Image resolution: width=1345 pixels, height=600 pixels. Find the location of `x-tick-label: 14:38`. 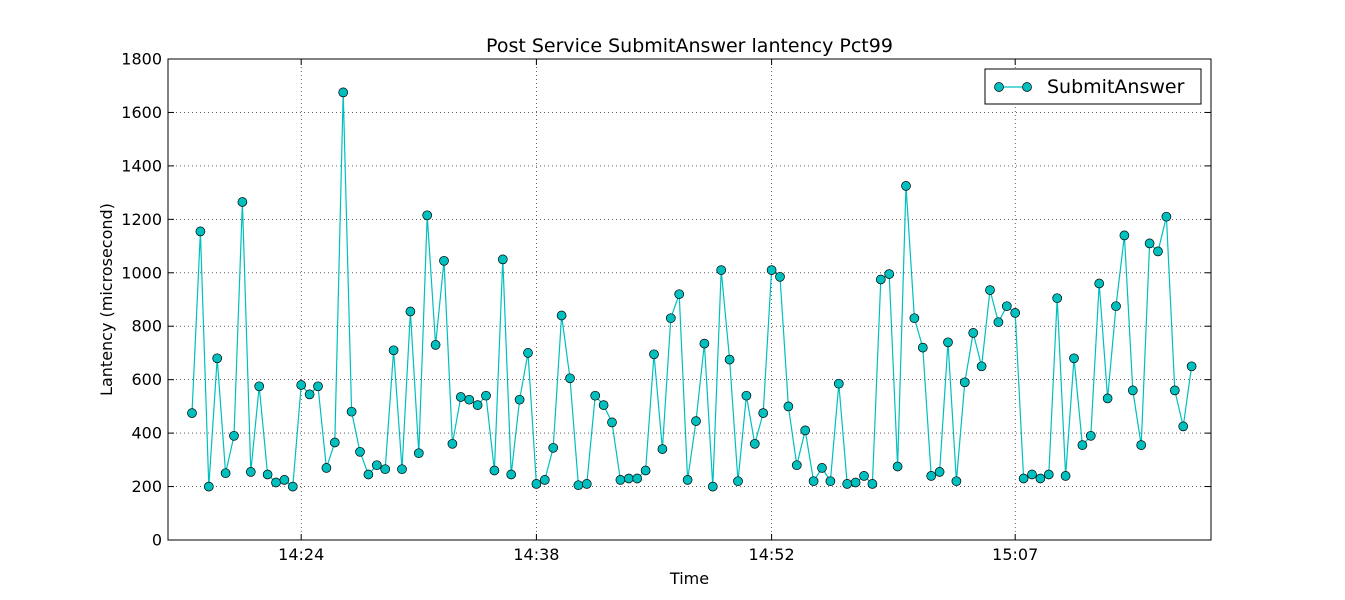

x-tick-label: 14:38 is located at coordinates (536, 554).